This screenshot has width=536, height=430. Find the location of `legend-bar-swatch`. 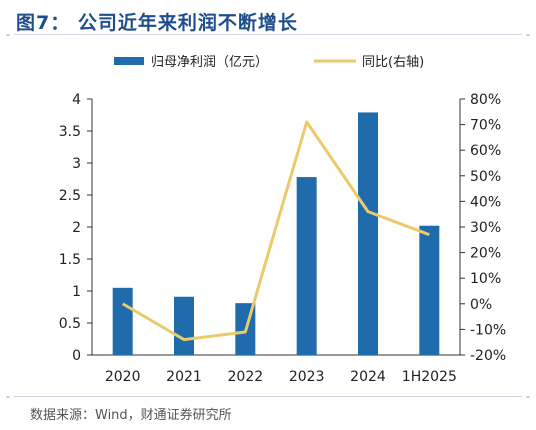

legend-bar-swatch is located at coordinates (129, 61).